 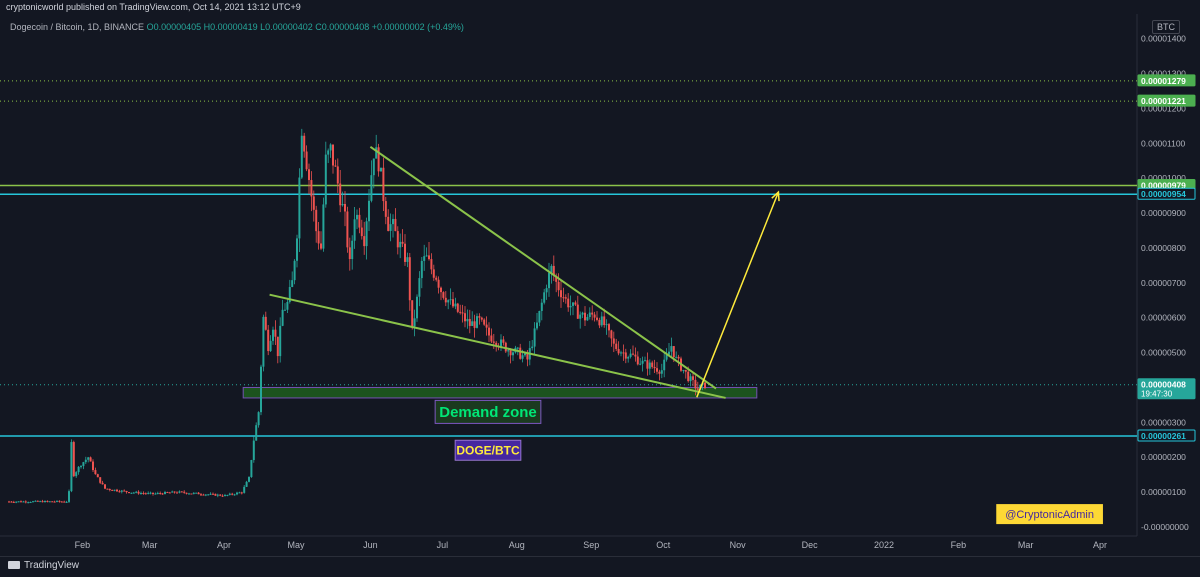 I want to click on y-tick-label: 0.00000700, so click(x=1163, y=283).